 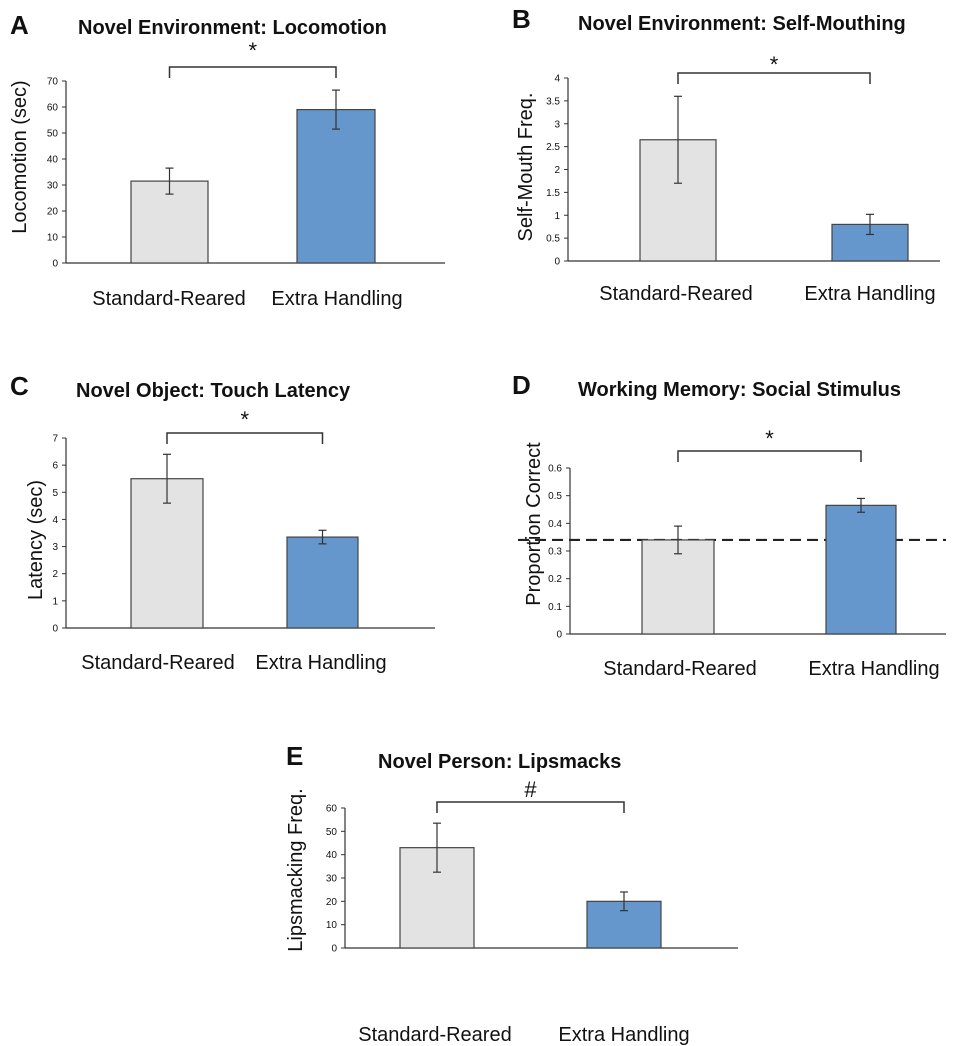 What do you see at coordinates (19, 25) in the screenshot?
I see `panel-a-letter: A` at bounding box center [19, 25].